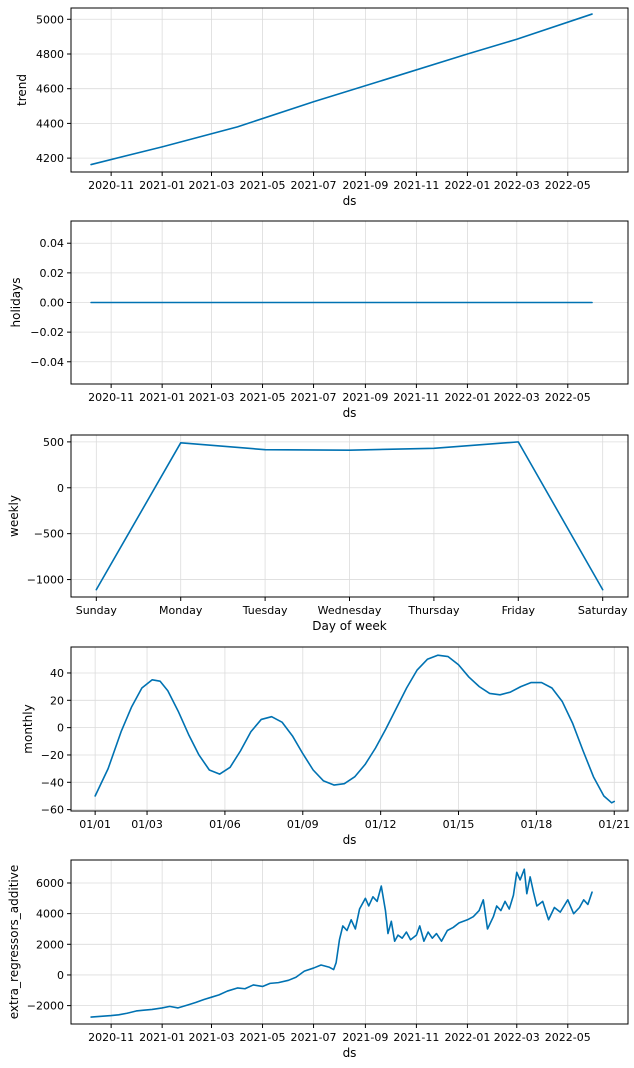 The width and height of the screenshot is (634, 1068). Describe the element at coordinates (52, 755) in the screenshot. I see `monthly-ytick-label: −20` at that location.